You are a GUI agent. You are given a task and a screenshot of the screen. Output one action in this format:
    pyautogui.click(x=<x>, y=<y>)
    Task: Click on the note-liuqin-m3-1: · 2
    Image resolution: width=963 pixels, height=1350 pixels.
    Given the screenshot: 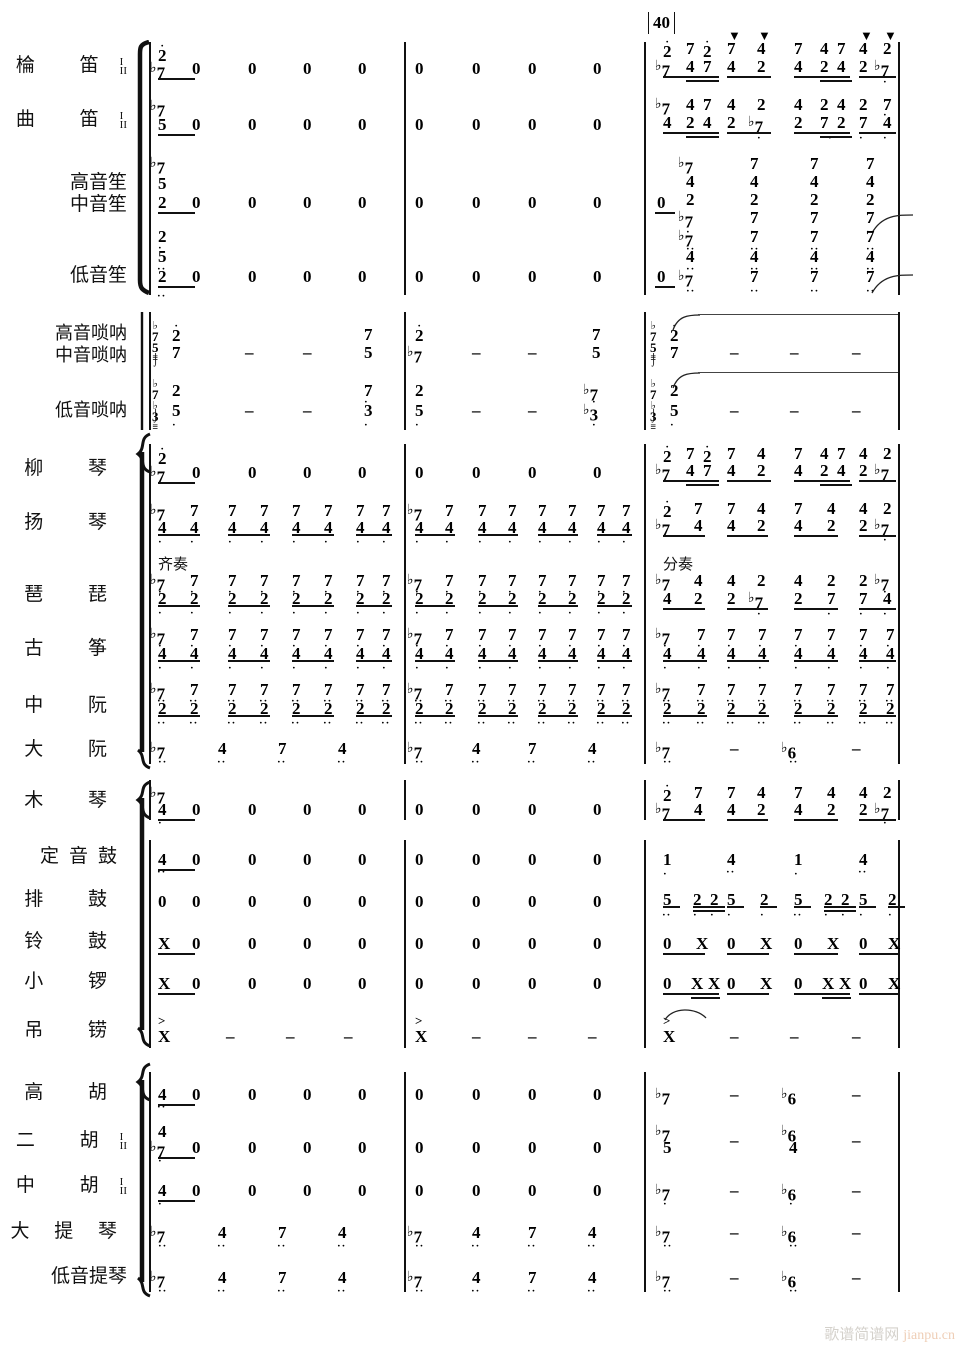 What is the action you would take?
    pyautogui.click(x=667, y=453)
    